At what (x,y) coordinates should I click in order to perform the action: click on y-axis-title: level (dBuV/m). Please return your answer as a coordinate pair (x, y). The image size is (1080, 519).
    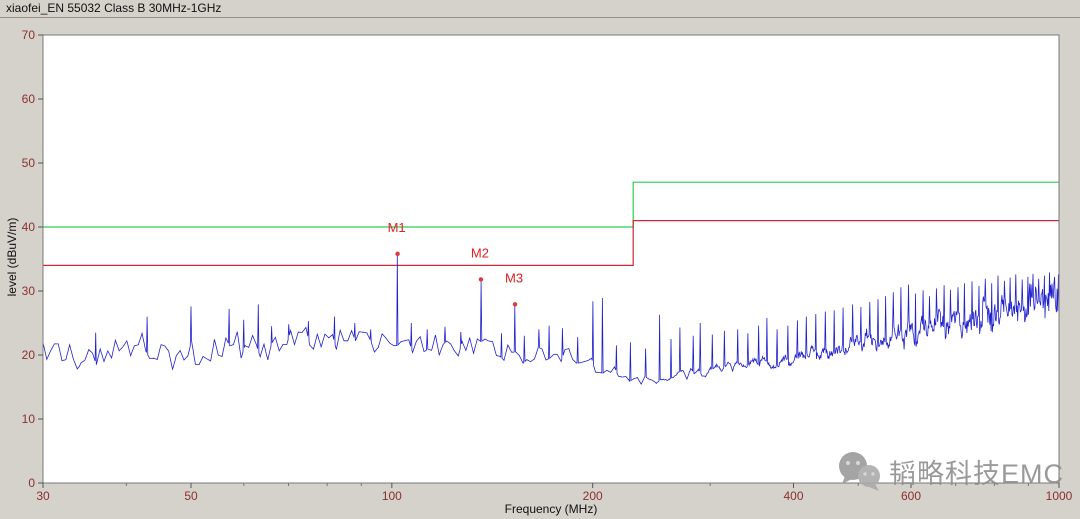
    Looking at the image, I should click on (12, 257).